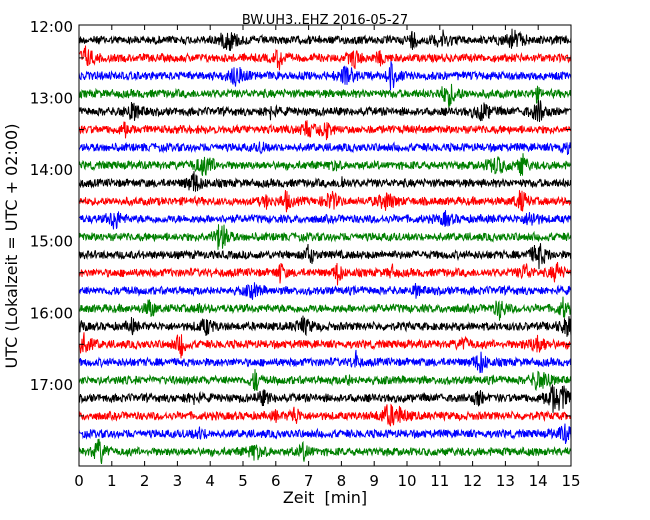 Image resolution: width=650 pixels, height=520 pixels. Describe the element at coordinates (309, 481) in the screenshot. I see `x-tick-label: 7` at that location.